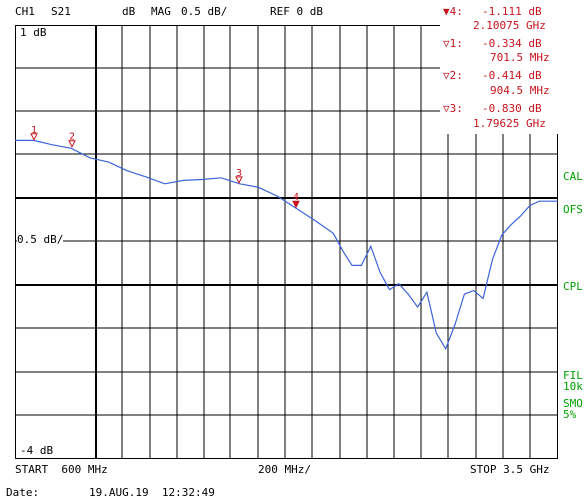 Image resolution: width=584 pixels, height=501 pixels. What do you see at coordinates (453, 75) in the screenshot?
I see `marker2-id: ▽2:` at bounding box center [453, 75].